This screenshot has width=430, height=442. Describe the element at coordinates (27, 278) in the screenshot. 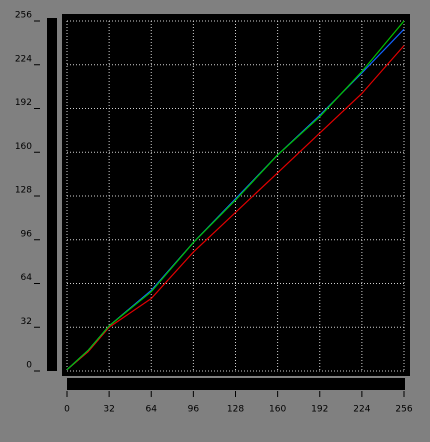

I see `y-tick-label: 64` at that location.